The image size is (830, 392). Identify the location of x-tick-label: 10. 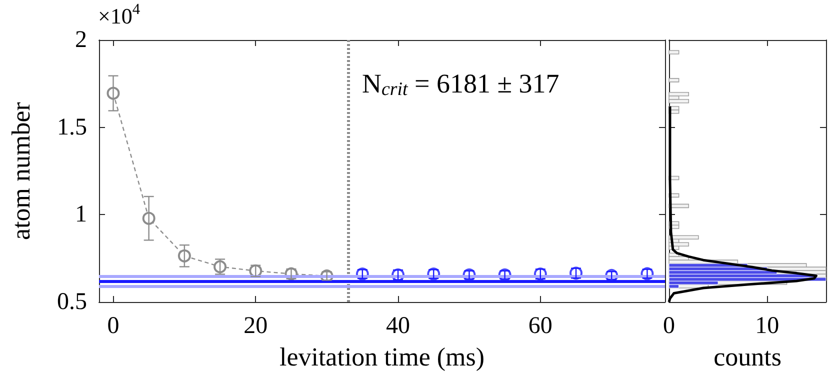
(767, 326).